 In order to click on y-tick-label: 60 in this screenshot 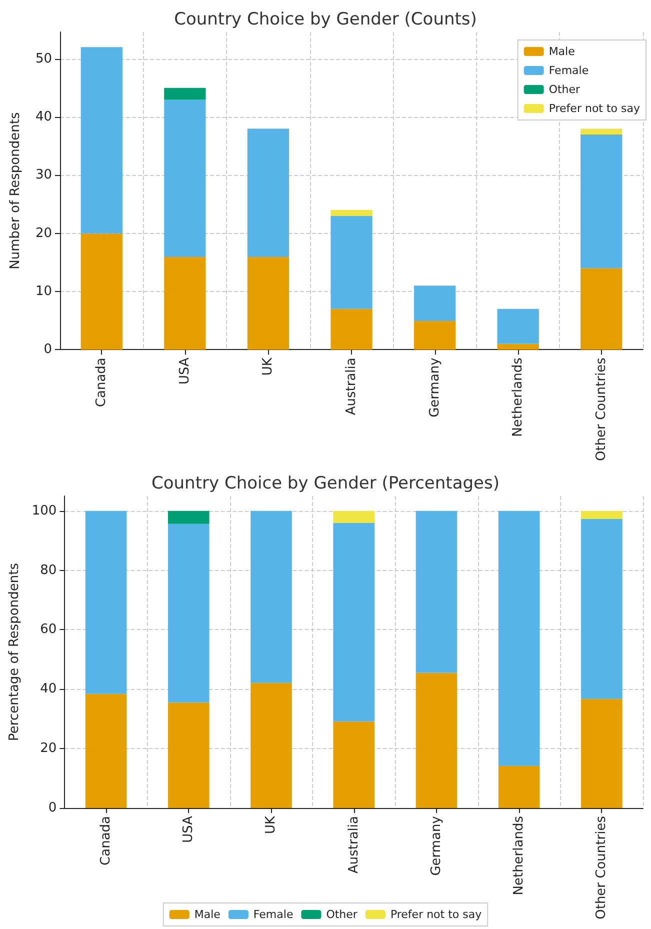, I will do `click(48, 630)`.